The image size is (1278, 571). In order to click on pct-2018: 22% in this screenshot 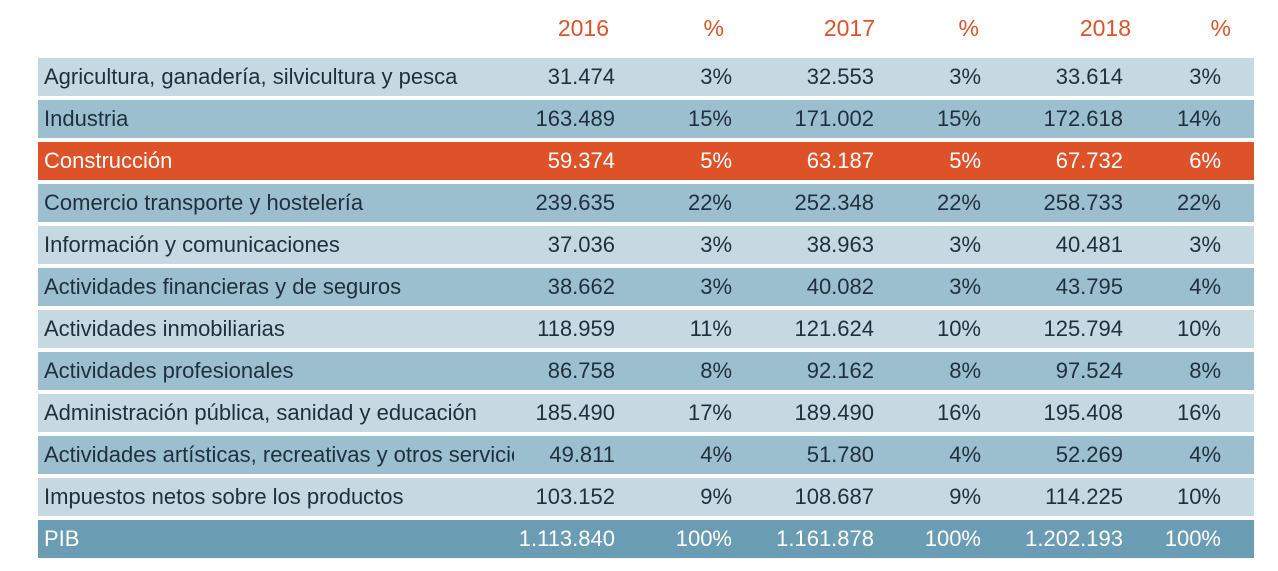, I will do `click(1198, 202)`.